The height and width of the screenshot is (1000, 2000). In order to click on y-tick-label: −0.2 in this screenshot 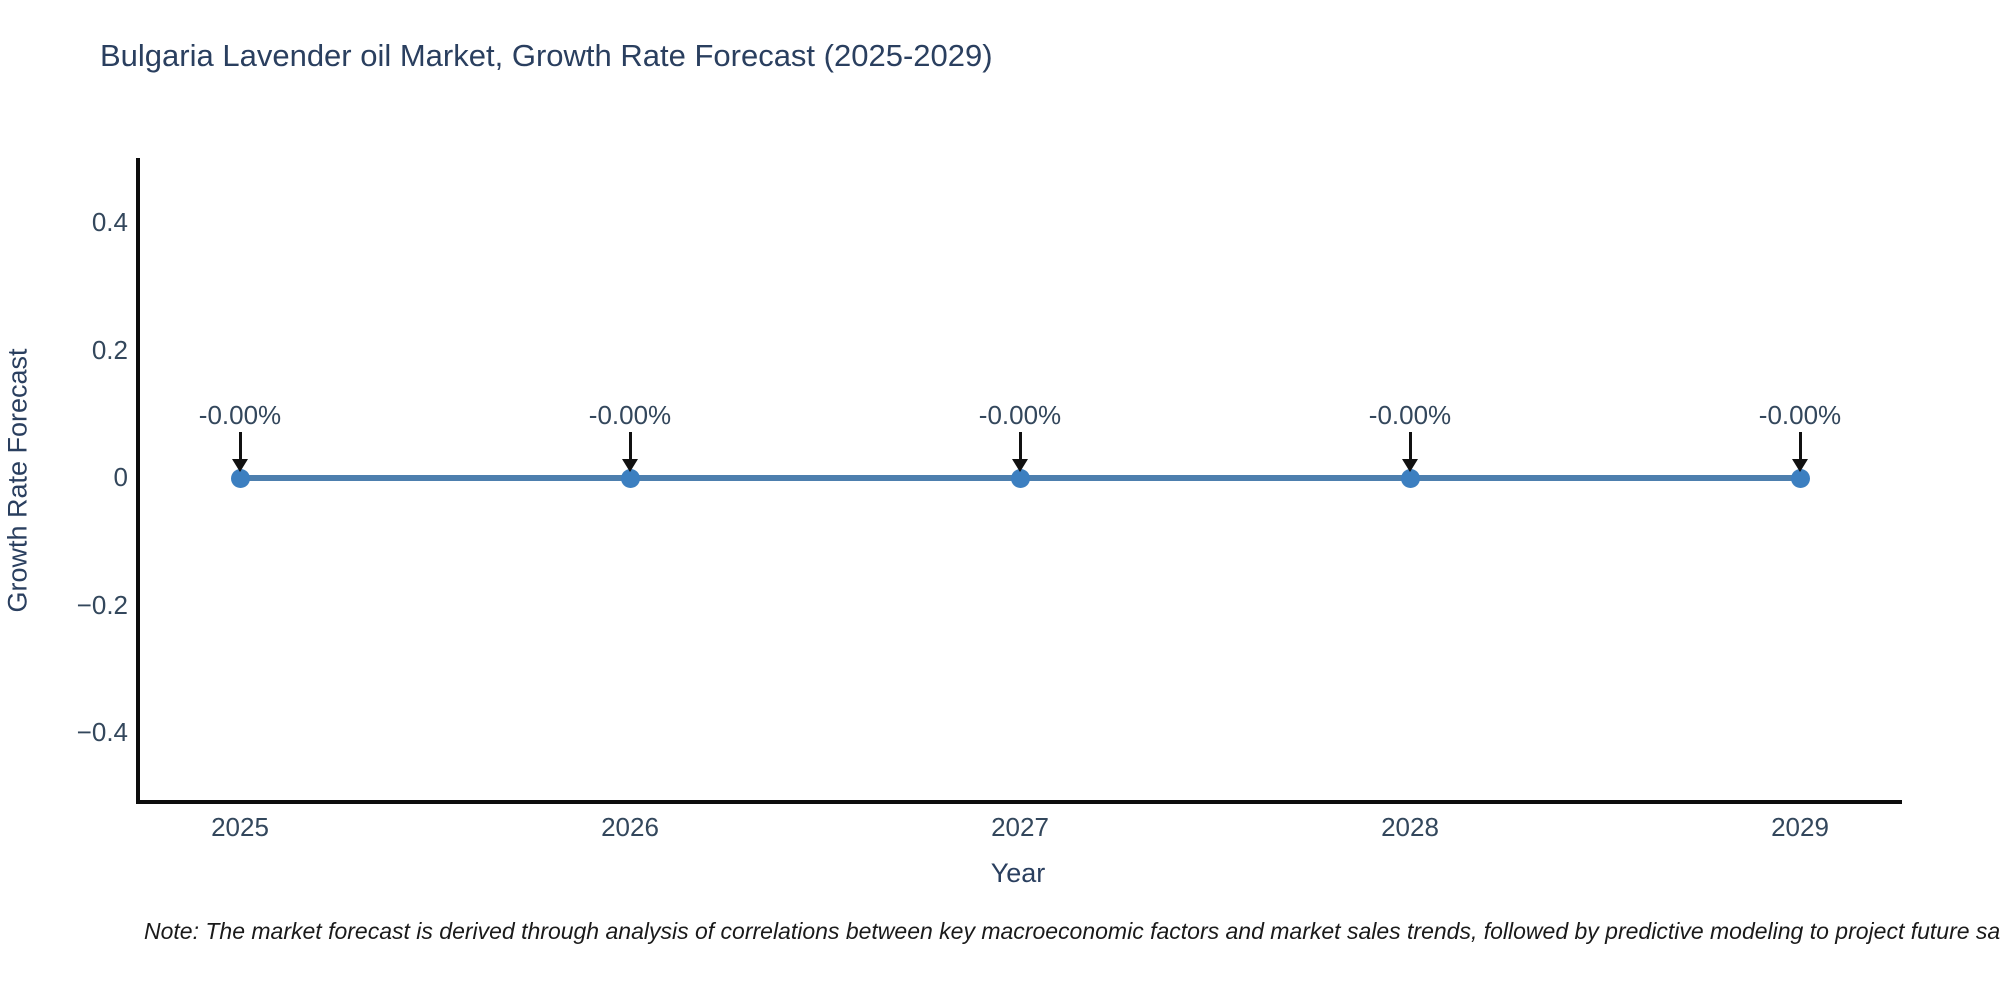, I will do `click(102, 604)`.